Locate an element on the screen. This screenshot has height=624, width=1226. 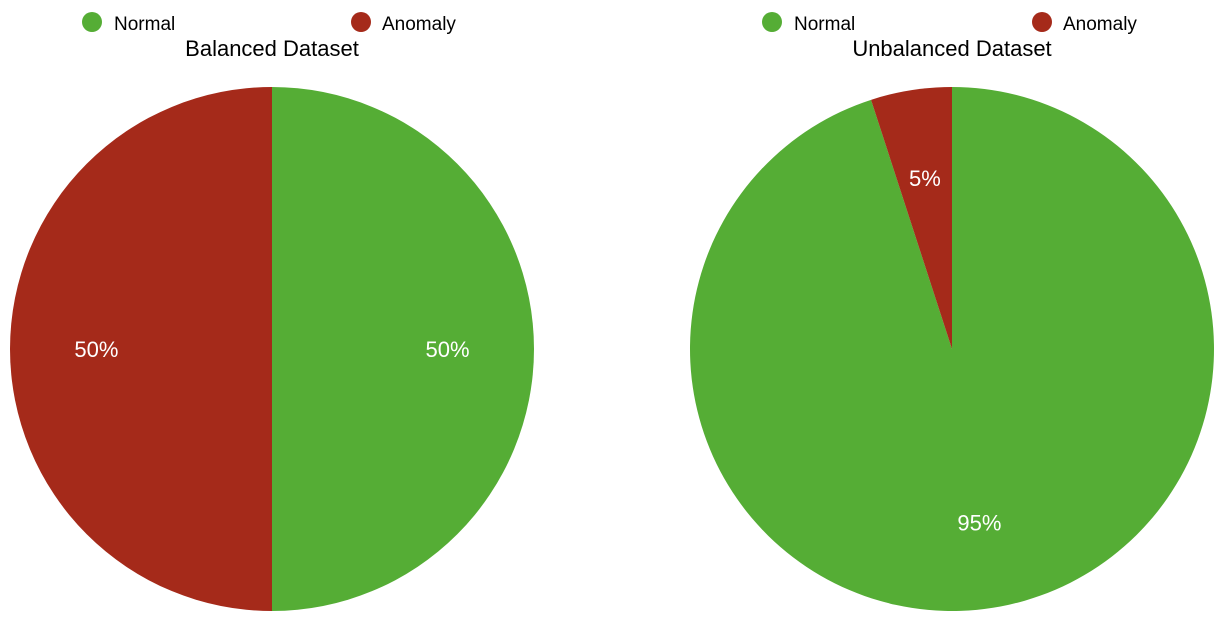
slice-labels: 95% 5% is located at coordinates (955, 350).